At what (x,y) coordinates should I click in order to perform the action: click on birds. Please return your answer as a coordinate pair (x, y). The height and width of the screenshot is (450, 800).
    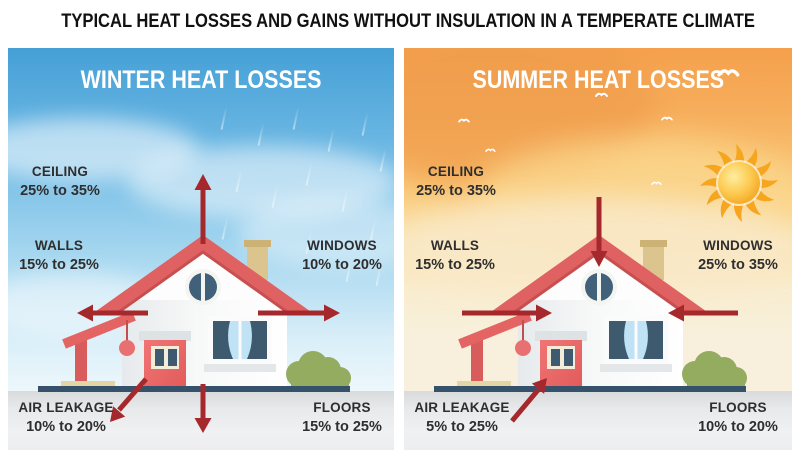
    Looking at the image, I should click on (599, 127).